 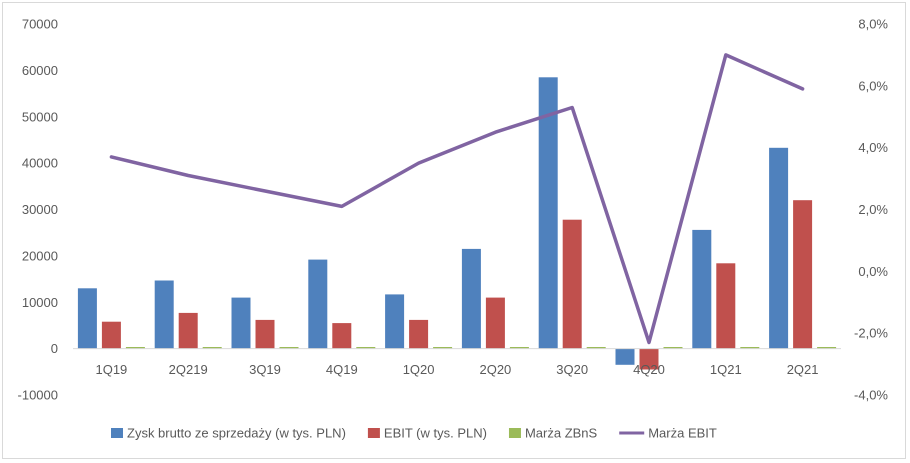 What do you see at coordinates (111, 369) in the screenshot?
I see `category-label: 1Q19` at bounding box center [111, 369].